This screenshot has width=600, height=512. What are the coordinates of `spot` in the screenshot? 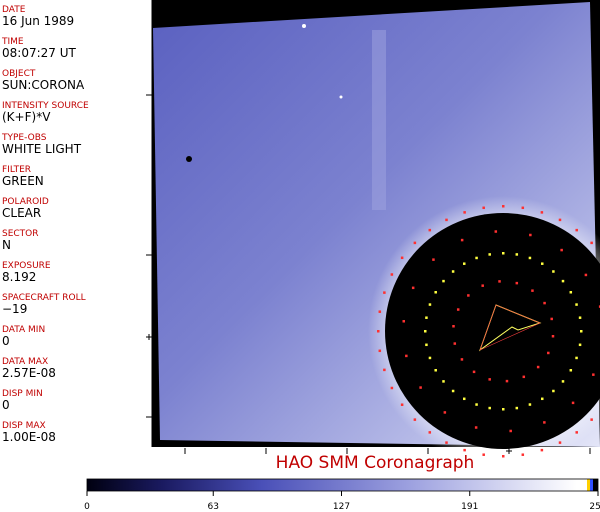 It's located at (341, 97).